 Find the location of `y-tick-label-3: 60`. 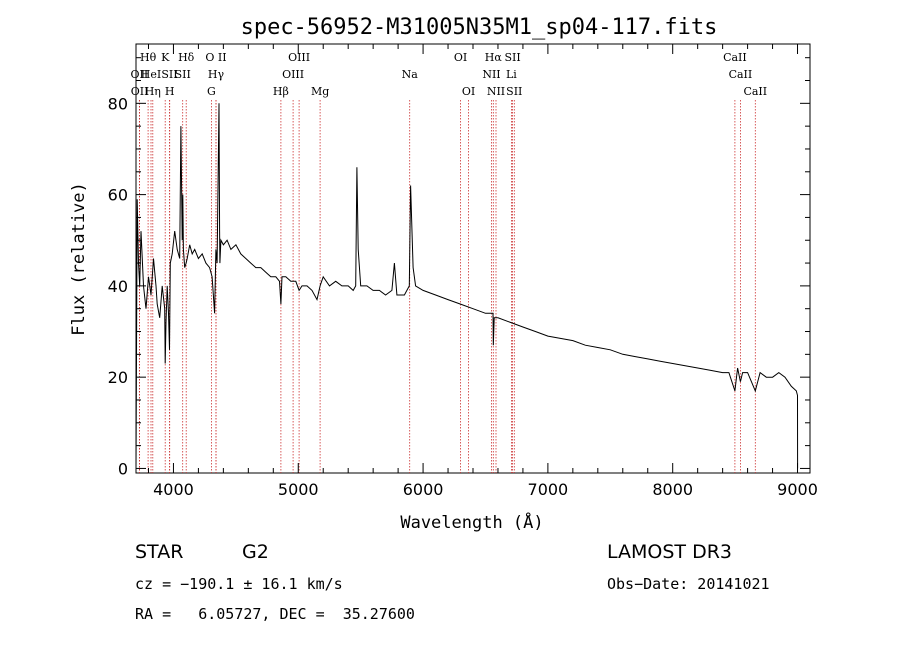

y-tick-label-3: 60 is located at coordinates (118, 195).